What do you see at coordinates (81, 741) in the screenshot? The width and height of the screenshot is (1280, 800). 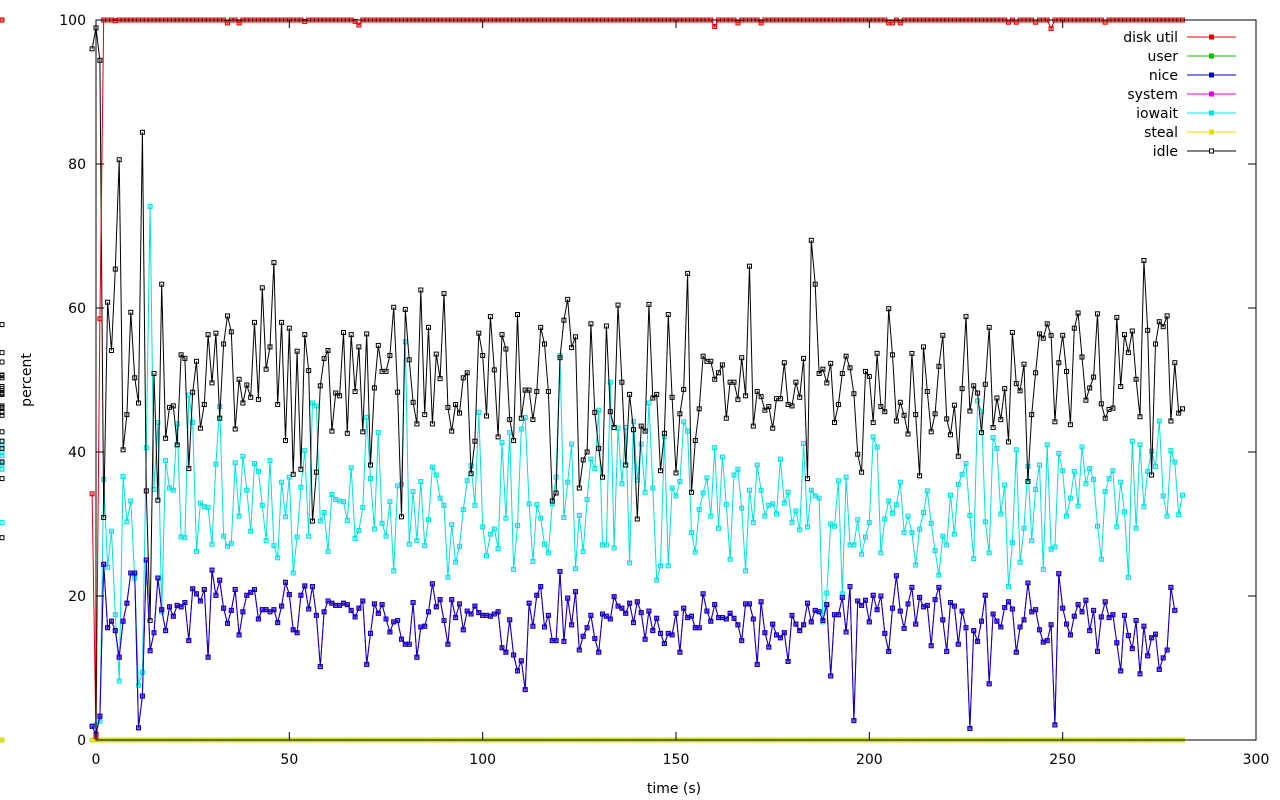 I see `y-tick-label: 0` at bounding box center [81, 741].